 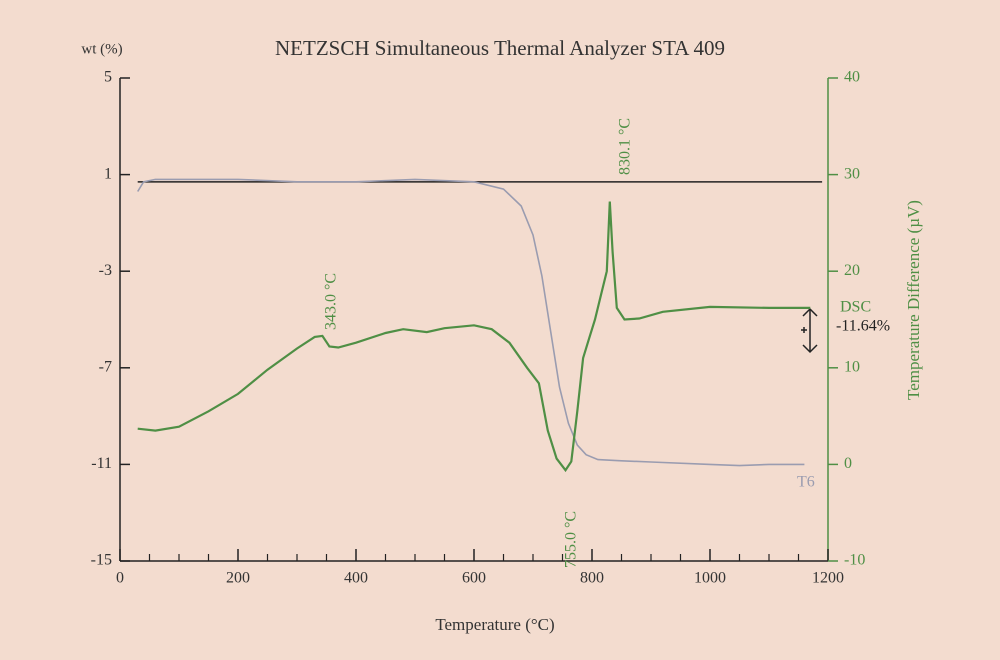 I want to click on annotation: 830.1 °C, so click(x=625, y=146).